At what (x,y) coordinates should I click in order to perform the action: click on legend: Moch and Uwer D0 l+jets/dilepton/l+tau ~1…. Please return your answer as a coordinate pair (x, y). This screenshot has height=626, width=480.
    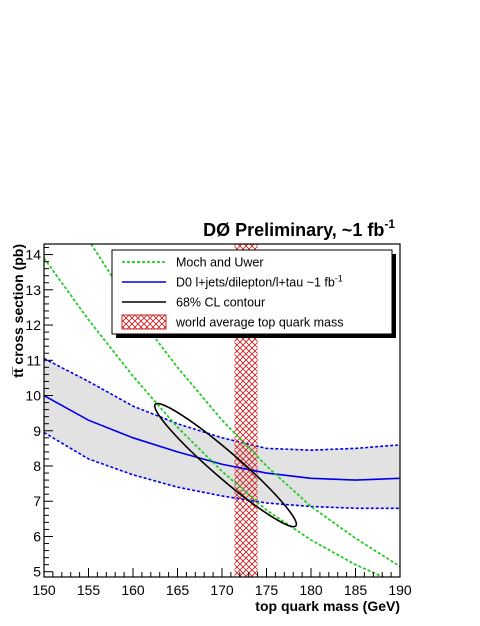
    Looking at the image, I should click on (253, 293).